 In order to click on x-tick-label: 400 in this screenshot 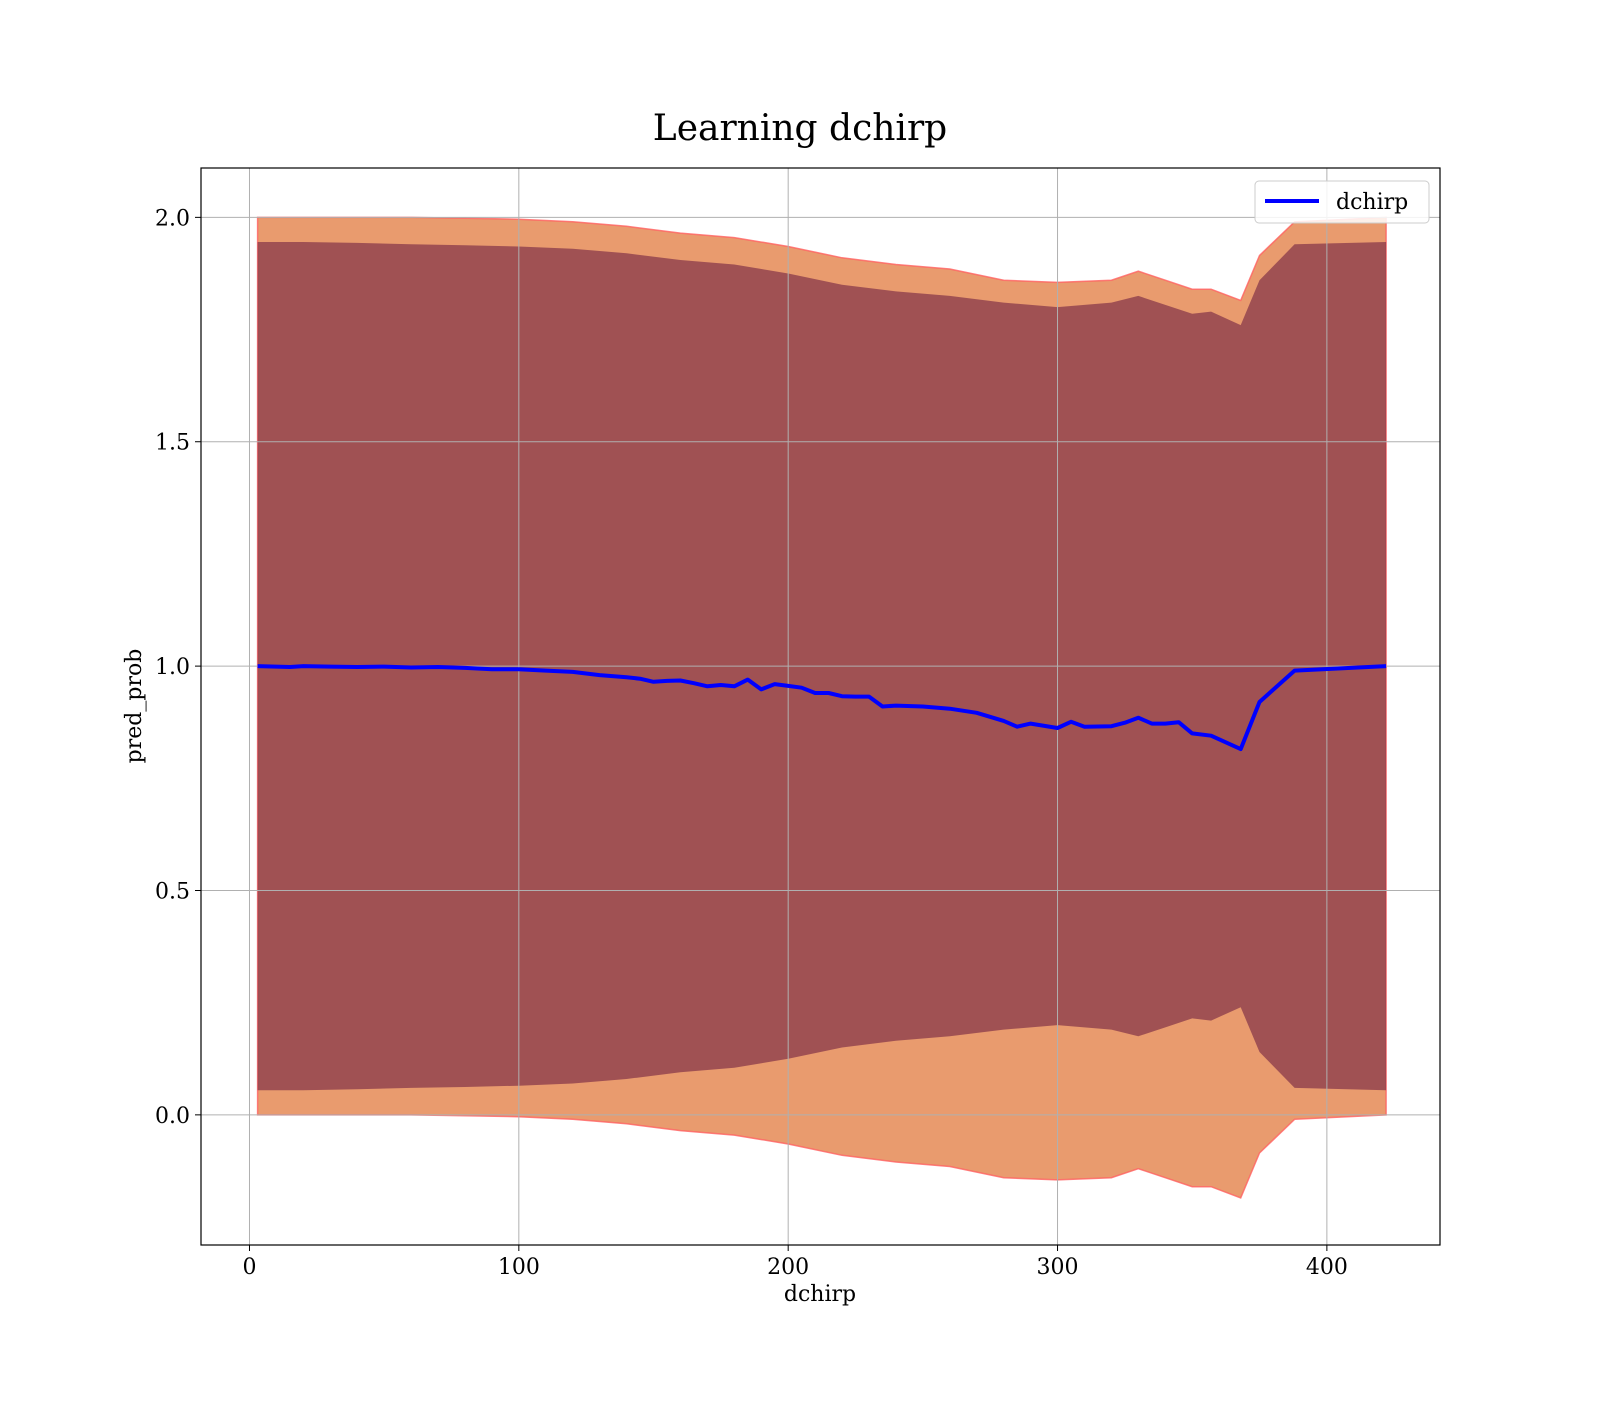, I will do `click(1327, 1267)`.